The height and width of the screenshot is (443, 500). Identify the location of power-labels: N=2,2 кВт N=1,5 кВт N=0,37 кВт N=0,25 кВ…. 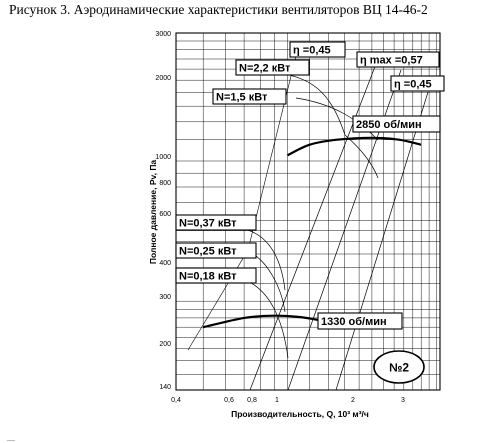
(242, 171).